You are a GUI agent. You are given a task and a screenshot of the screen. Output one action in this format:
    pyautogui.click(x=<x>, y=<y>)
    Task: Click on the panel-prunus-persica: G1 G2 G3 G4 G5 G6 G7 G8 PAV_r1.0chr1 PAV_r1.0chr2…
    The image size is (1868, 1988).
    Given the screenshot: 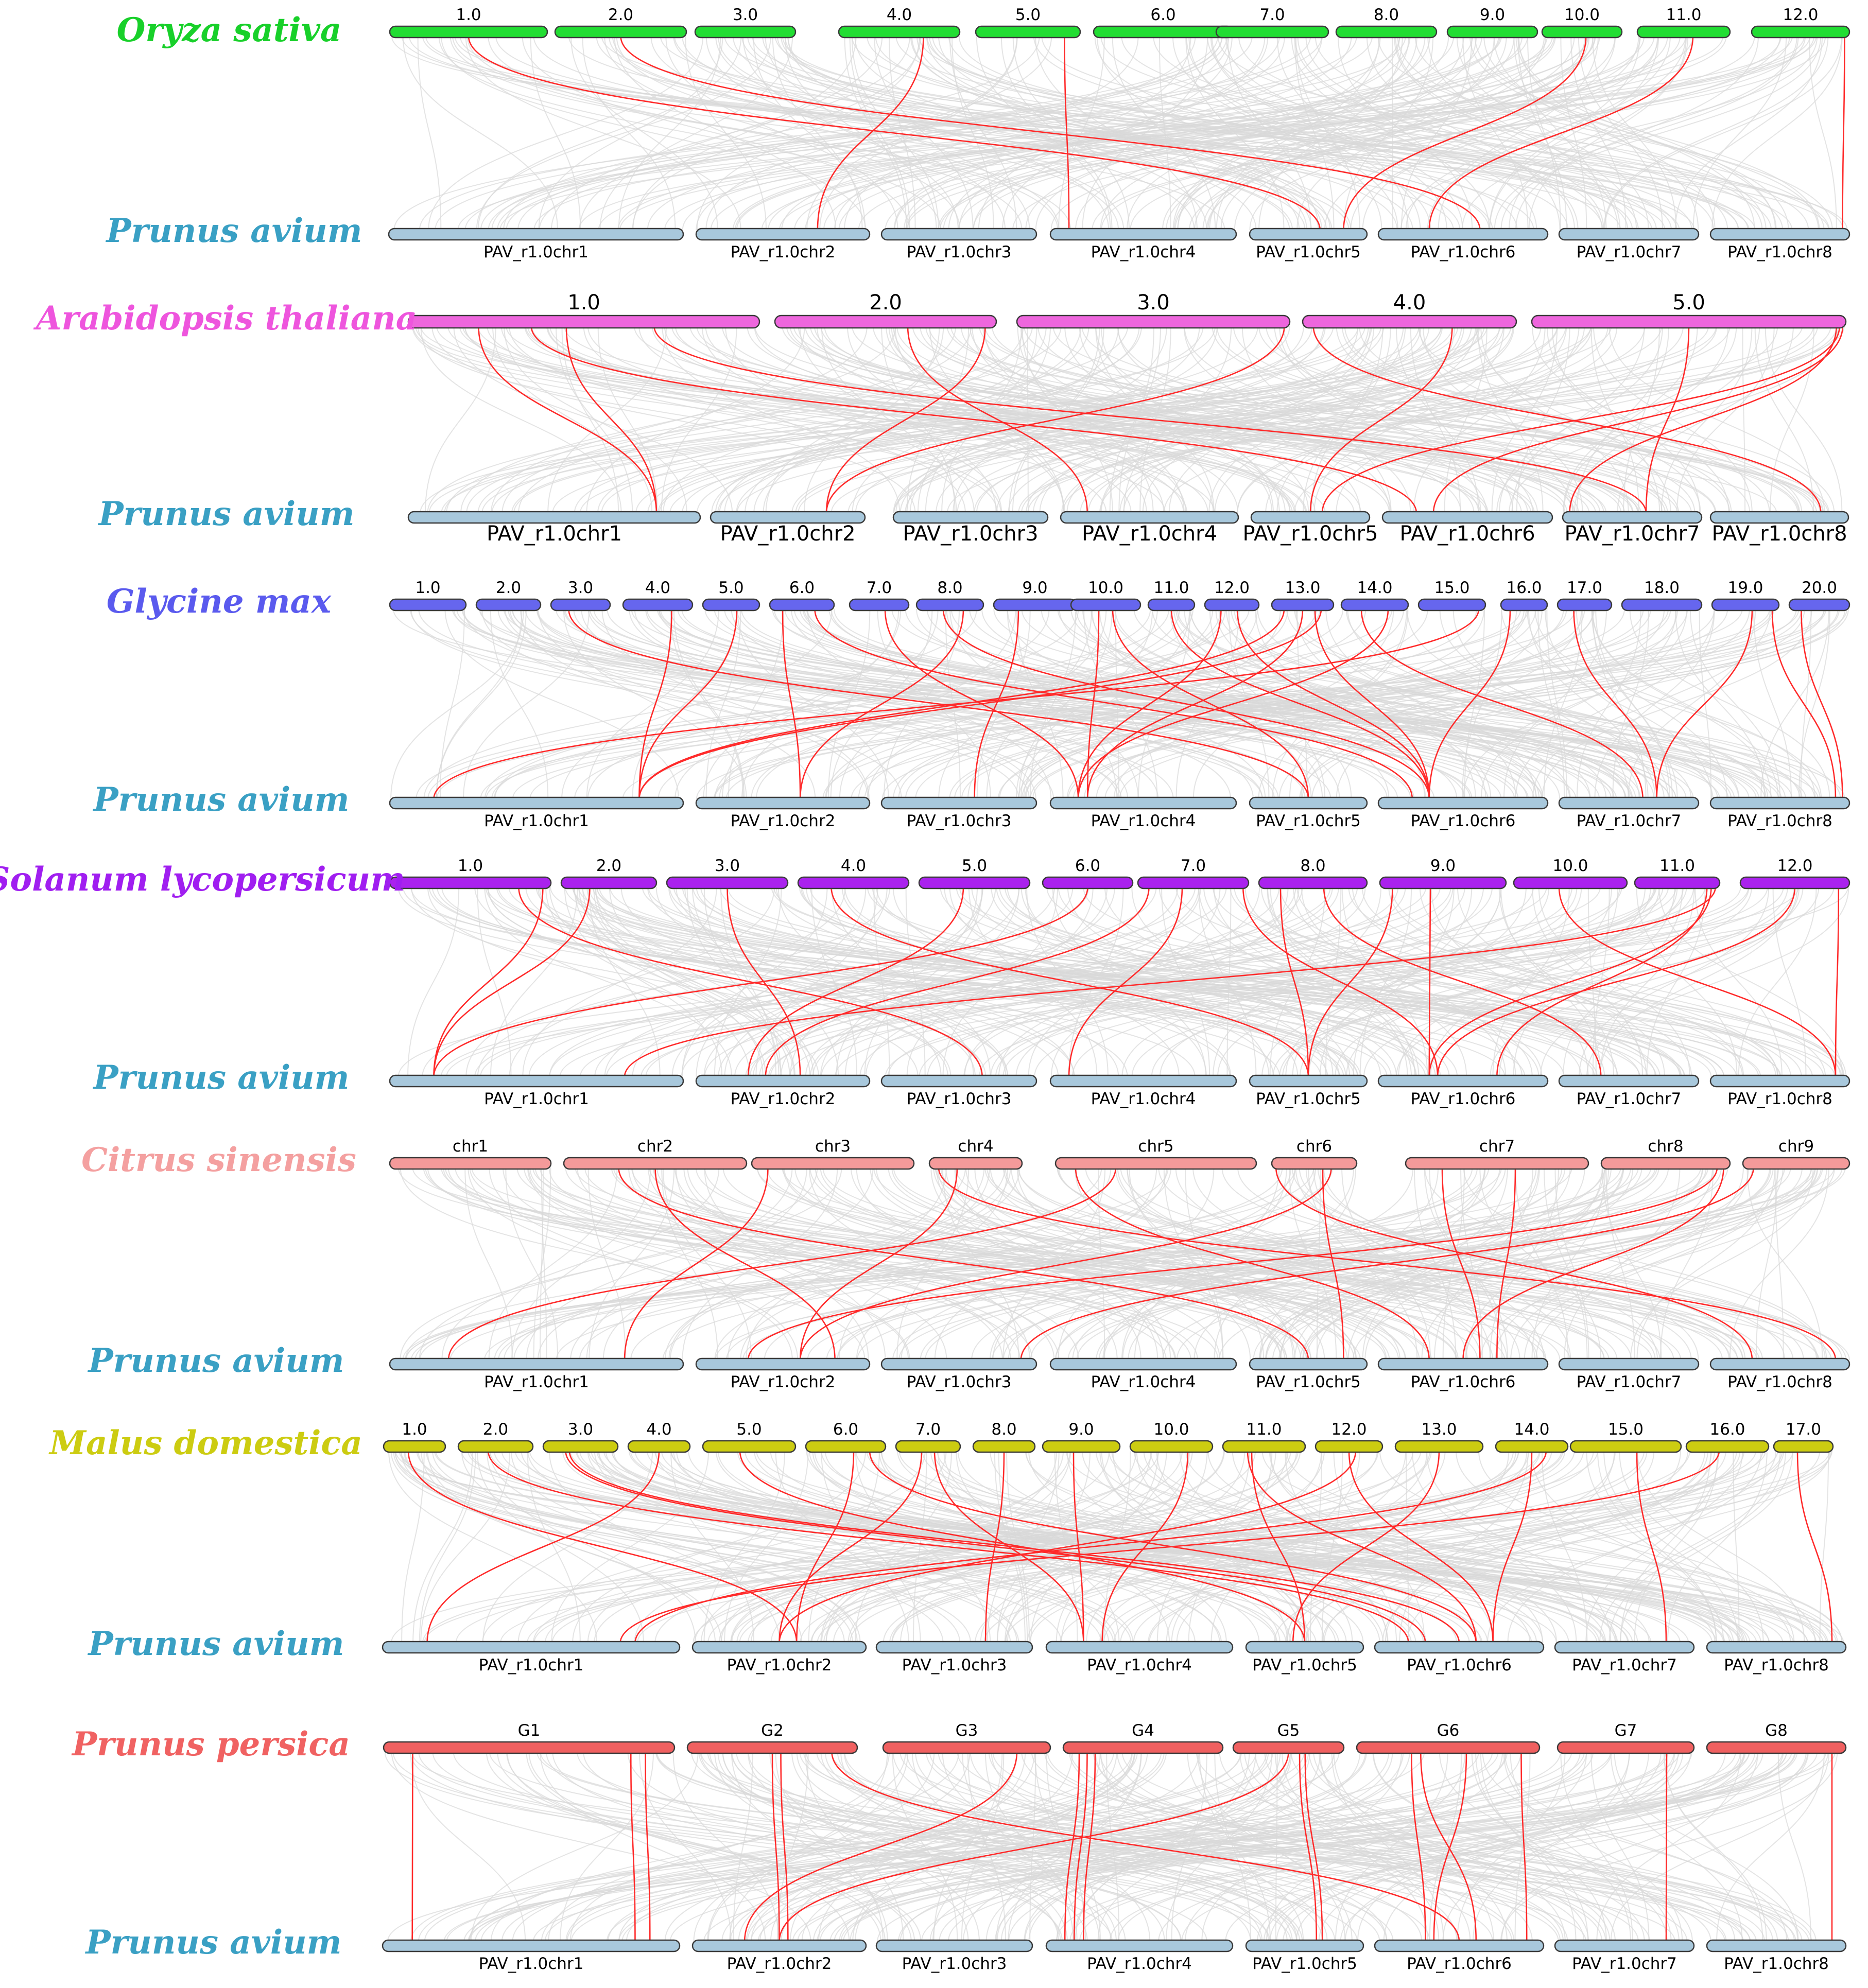 What is the action you would take?
    pyautogui.click(x=959, y=1847)
    